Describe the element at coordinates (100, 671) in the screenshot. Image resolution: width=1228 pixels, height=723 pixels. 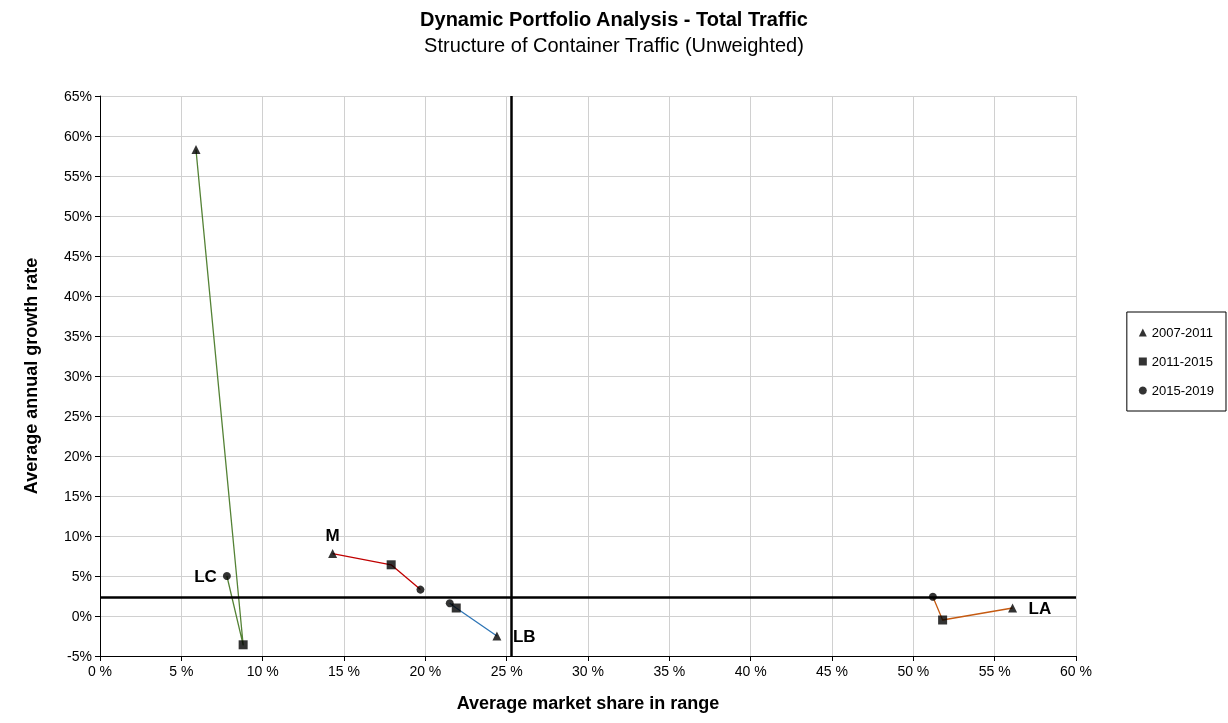
I see `x-tick-label: 0 %` at that location.